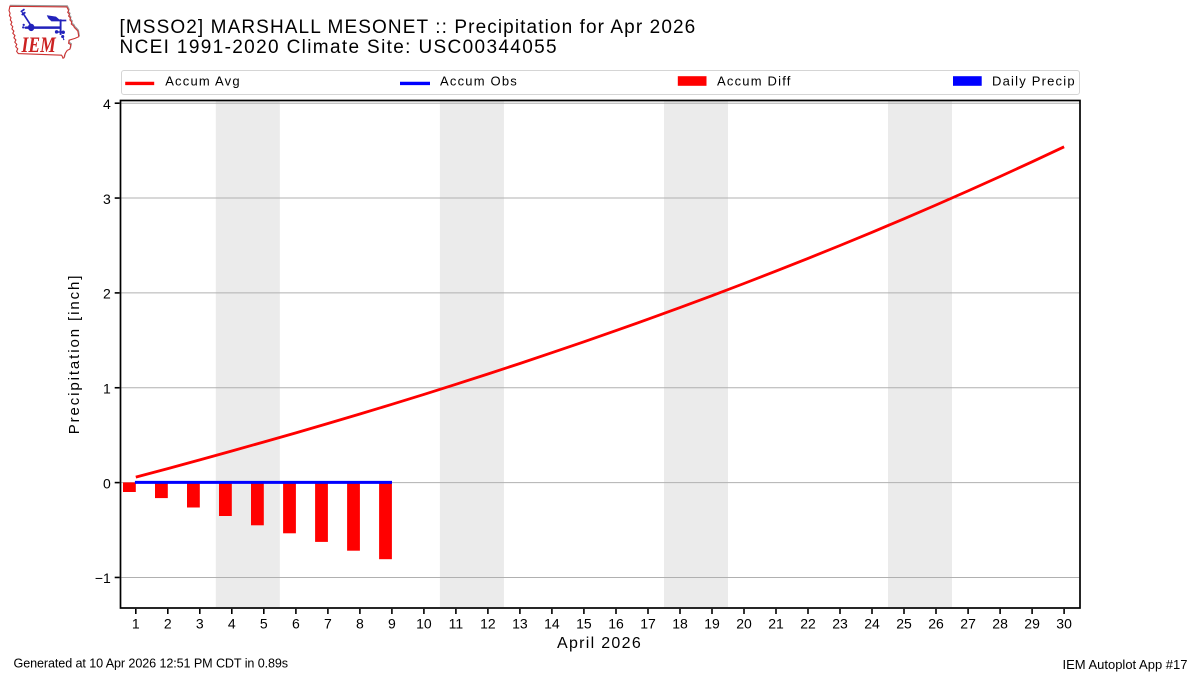 This screenshot has width=1200, height=675. What do you see at coordinates (488, 623) in the screenshot?
I see `svg-text: 12` at bounding box center [488, 623].